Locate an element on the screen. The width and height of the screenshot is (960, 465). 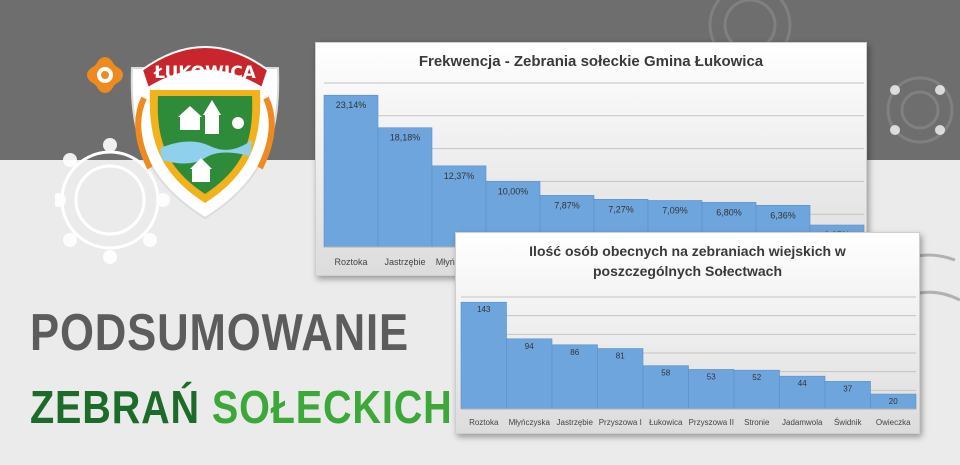
data-label: 23,14% is located at coordinates (351, 105).